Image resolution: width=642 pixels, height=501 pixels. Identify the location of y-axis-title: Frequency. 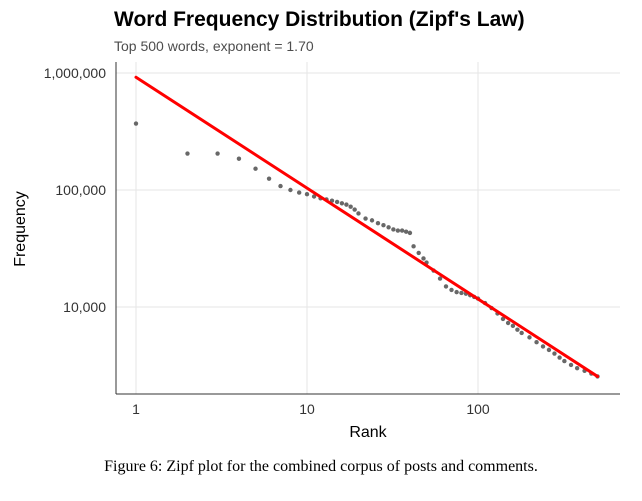
(20, 229).